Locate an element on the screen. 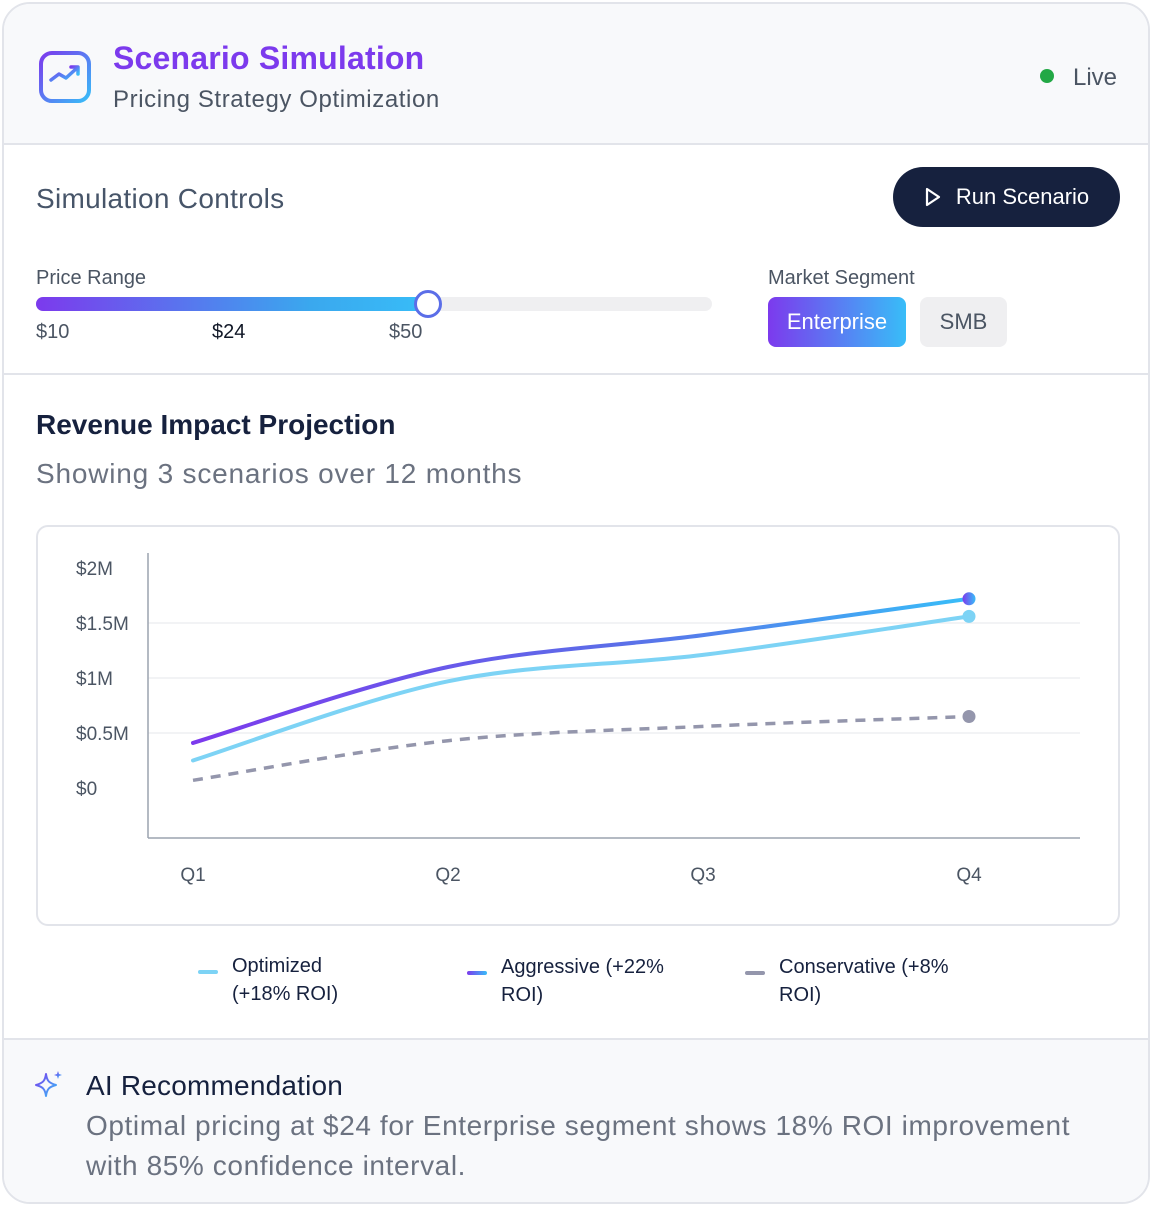 The height and width of the screenshot is (1206, 1152). status-label: Live is located at coordinates (1095, 77).